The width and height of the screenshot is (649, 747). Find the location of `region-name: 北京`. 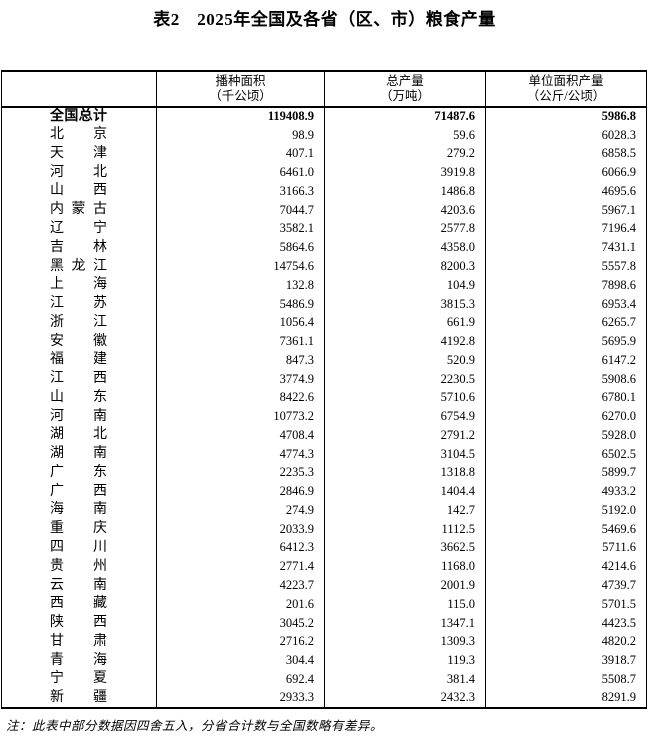

region-name: 北京 is located at coordinates (78, 135).